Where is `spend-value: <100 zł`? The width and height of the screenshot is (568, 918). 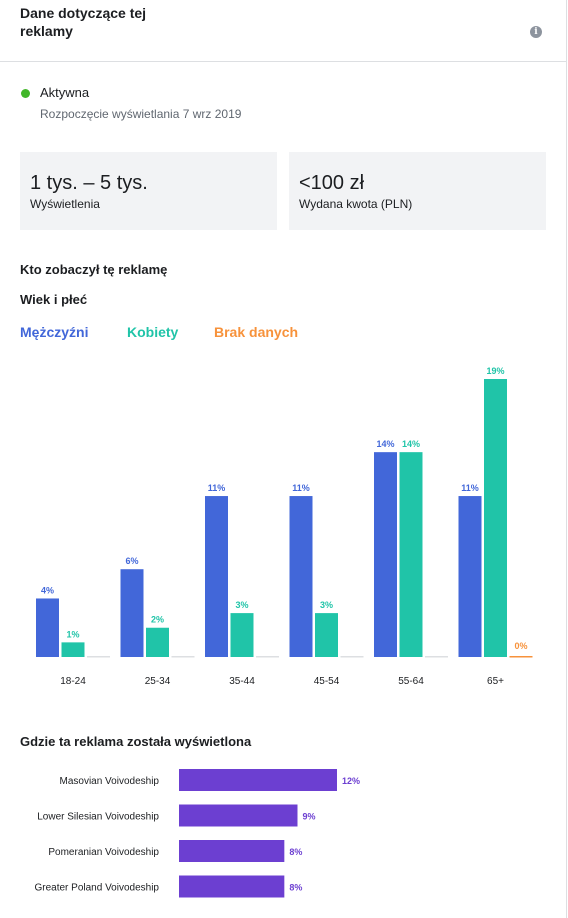
spend-value: <100 zł is located at coordinates (332, 183).